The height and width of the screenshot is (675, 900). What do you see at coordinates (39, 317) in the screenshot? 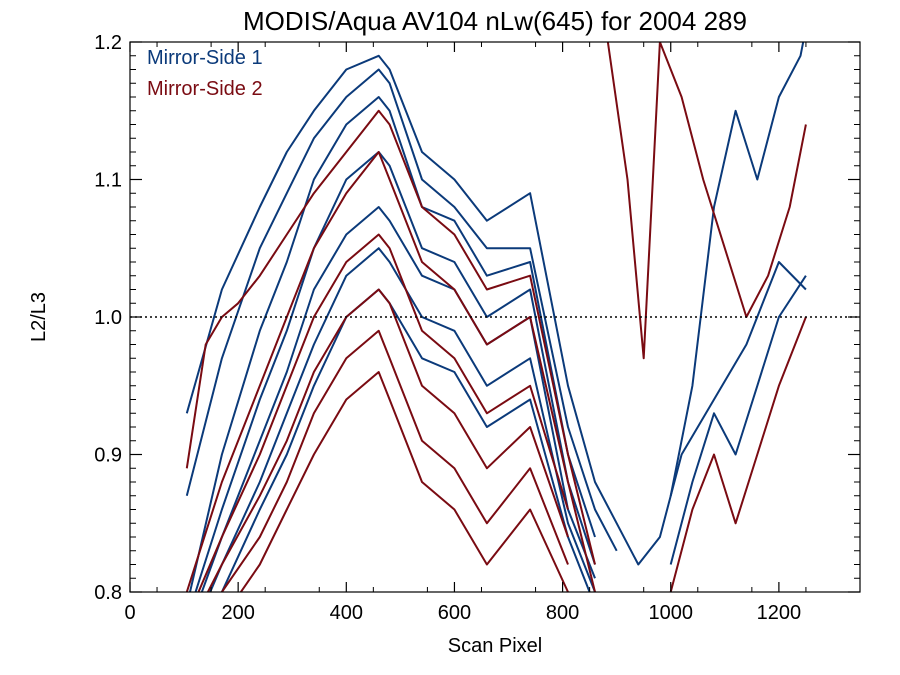
I see `y-axis-title: L2/L3` at bounding box center [39, 317].